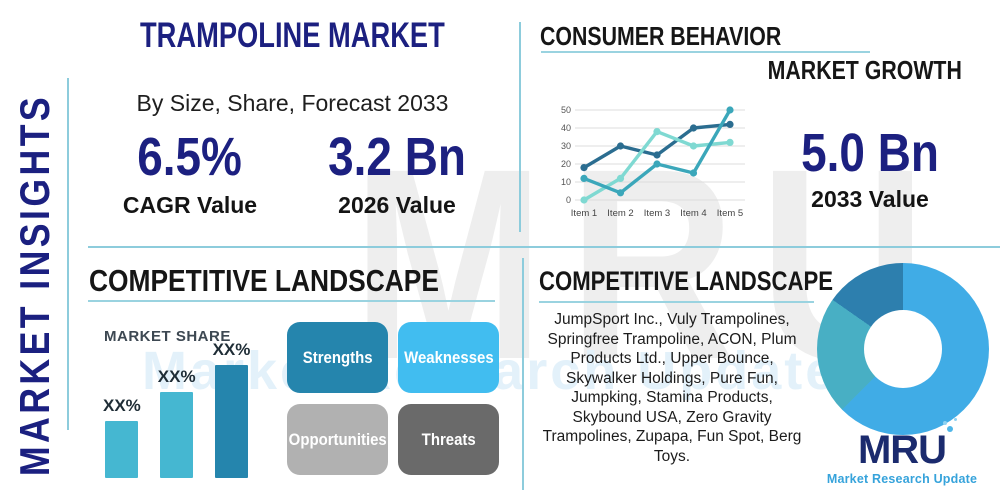 Image resolution: width=1000 pixels, height=500 pixels. What do you see at coordinates (730, 213) in the screenshot?
I see `svg-text: Item 5` at bounding box center [730, 213].